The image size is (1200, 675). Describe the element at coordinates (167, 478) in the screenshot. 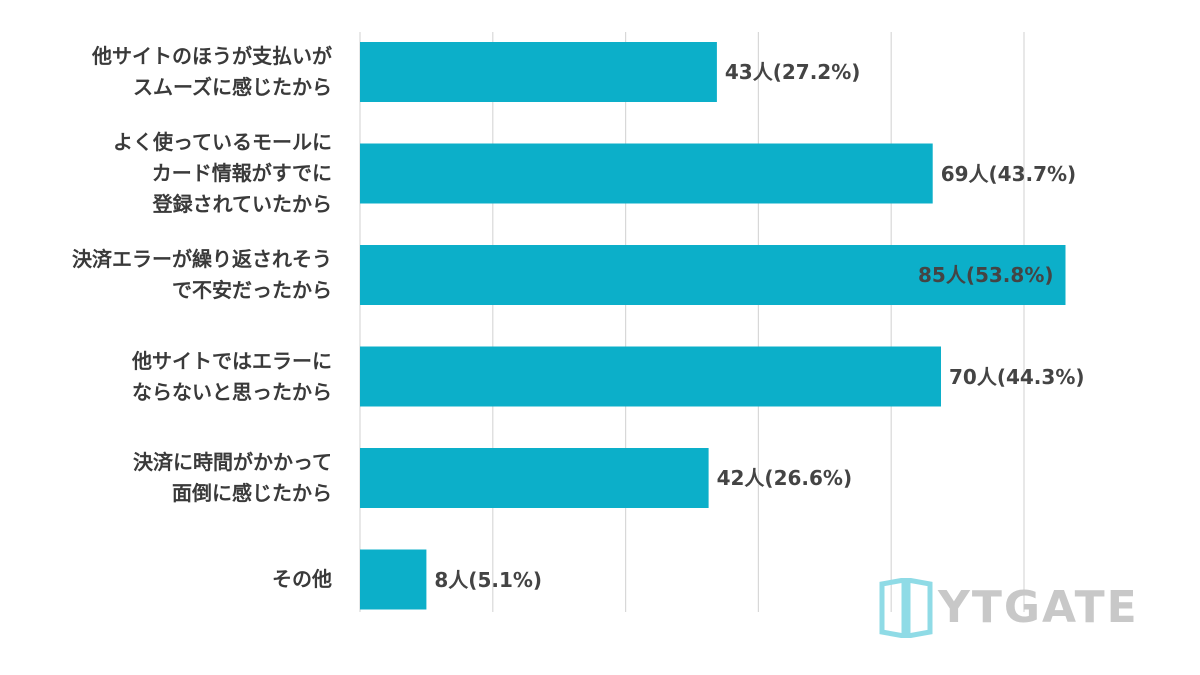

I see `category-label: 決済に時間がかかって面倒に感じたから` at that location.